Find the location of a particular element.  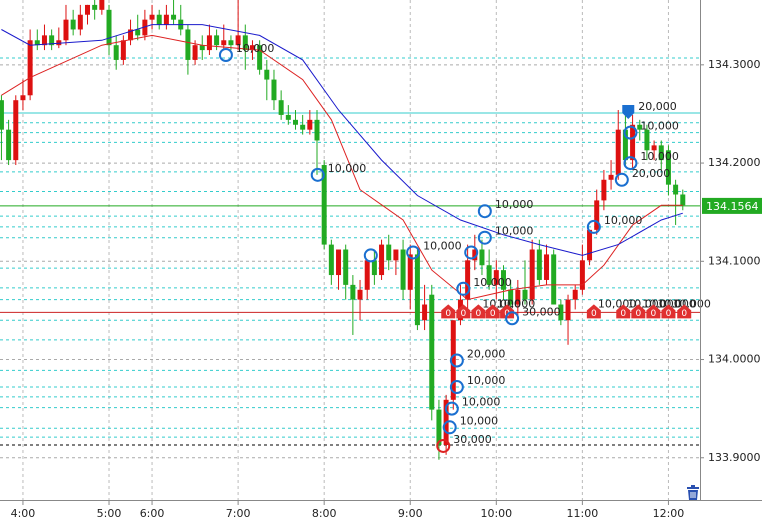

x-tick-label: 5:00 is located at coordinates (109, 513).